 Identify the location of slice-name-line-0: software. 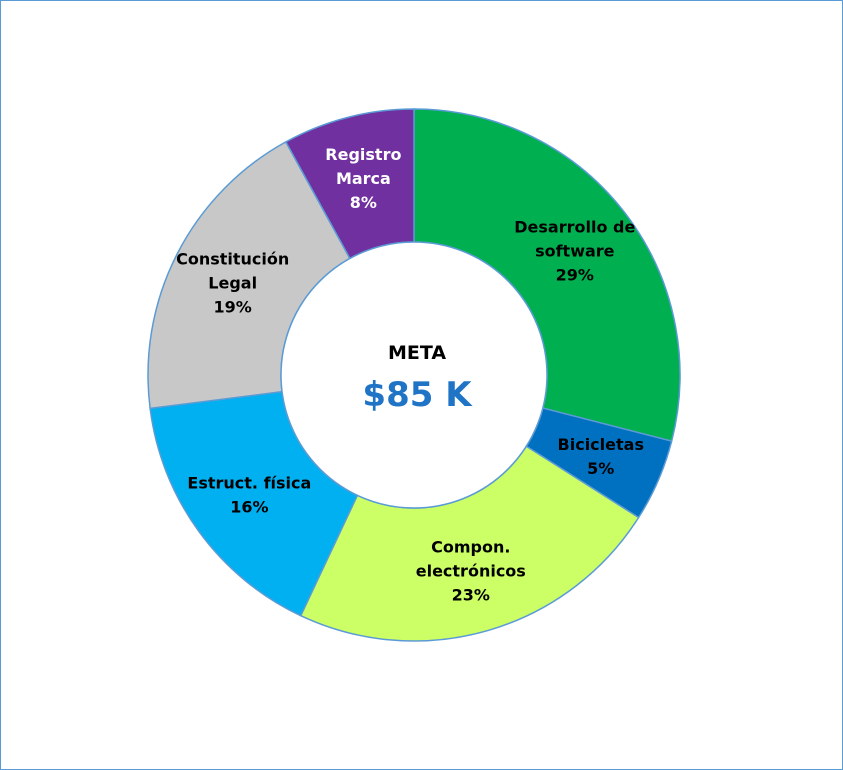
(575, 250).